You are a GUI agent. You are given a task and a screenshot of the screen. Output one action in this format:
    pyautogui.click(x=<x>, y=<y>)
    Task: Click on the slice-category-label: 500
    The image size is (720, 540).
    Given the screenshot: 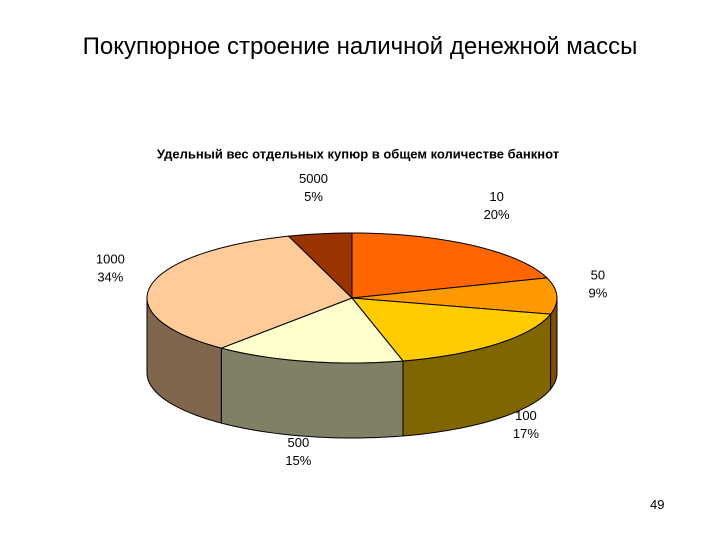 What is the action you would take?
    pyautogui.click(x=298, y=442)
    